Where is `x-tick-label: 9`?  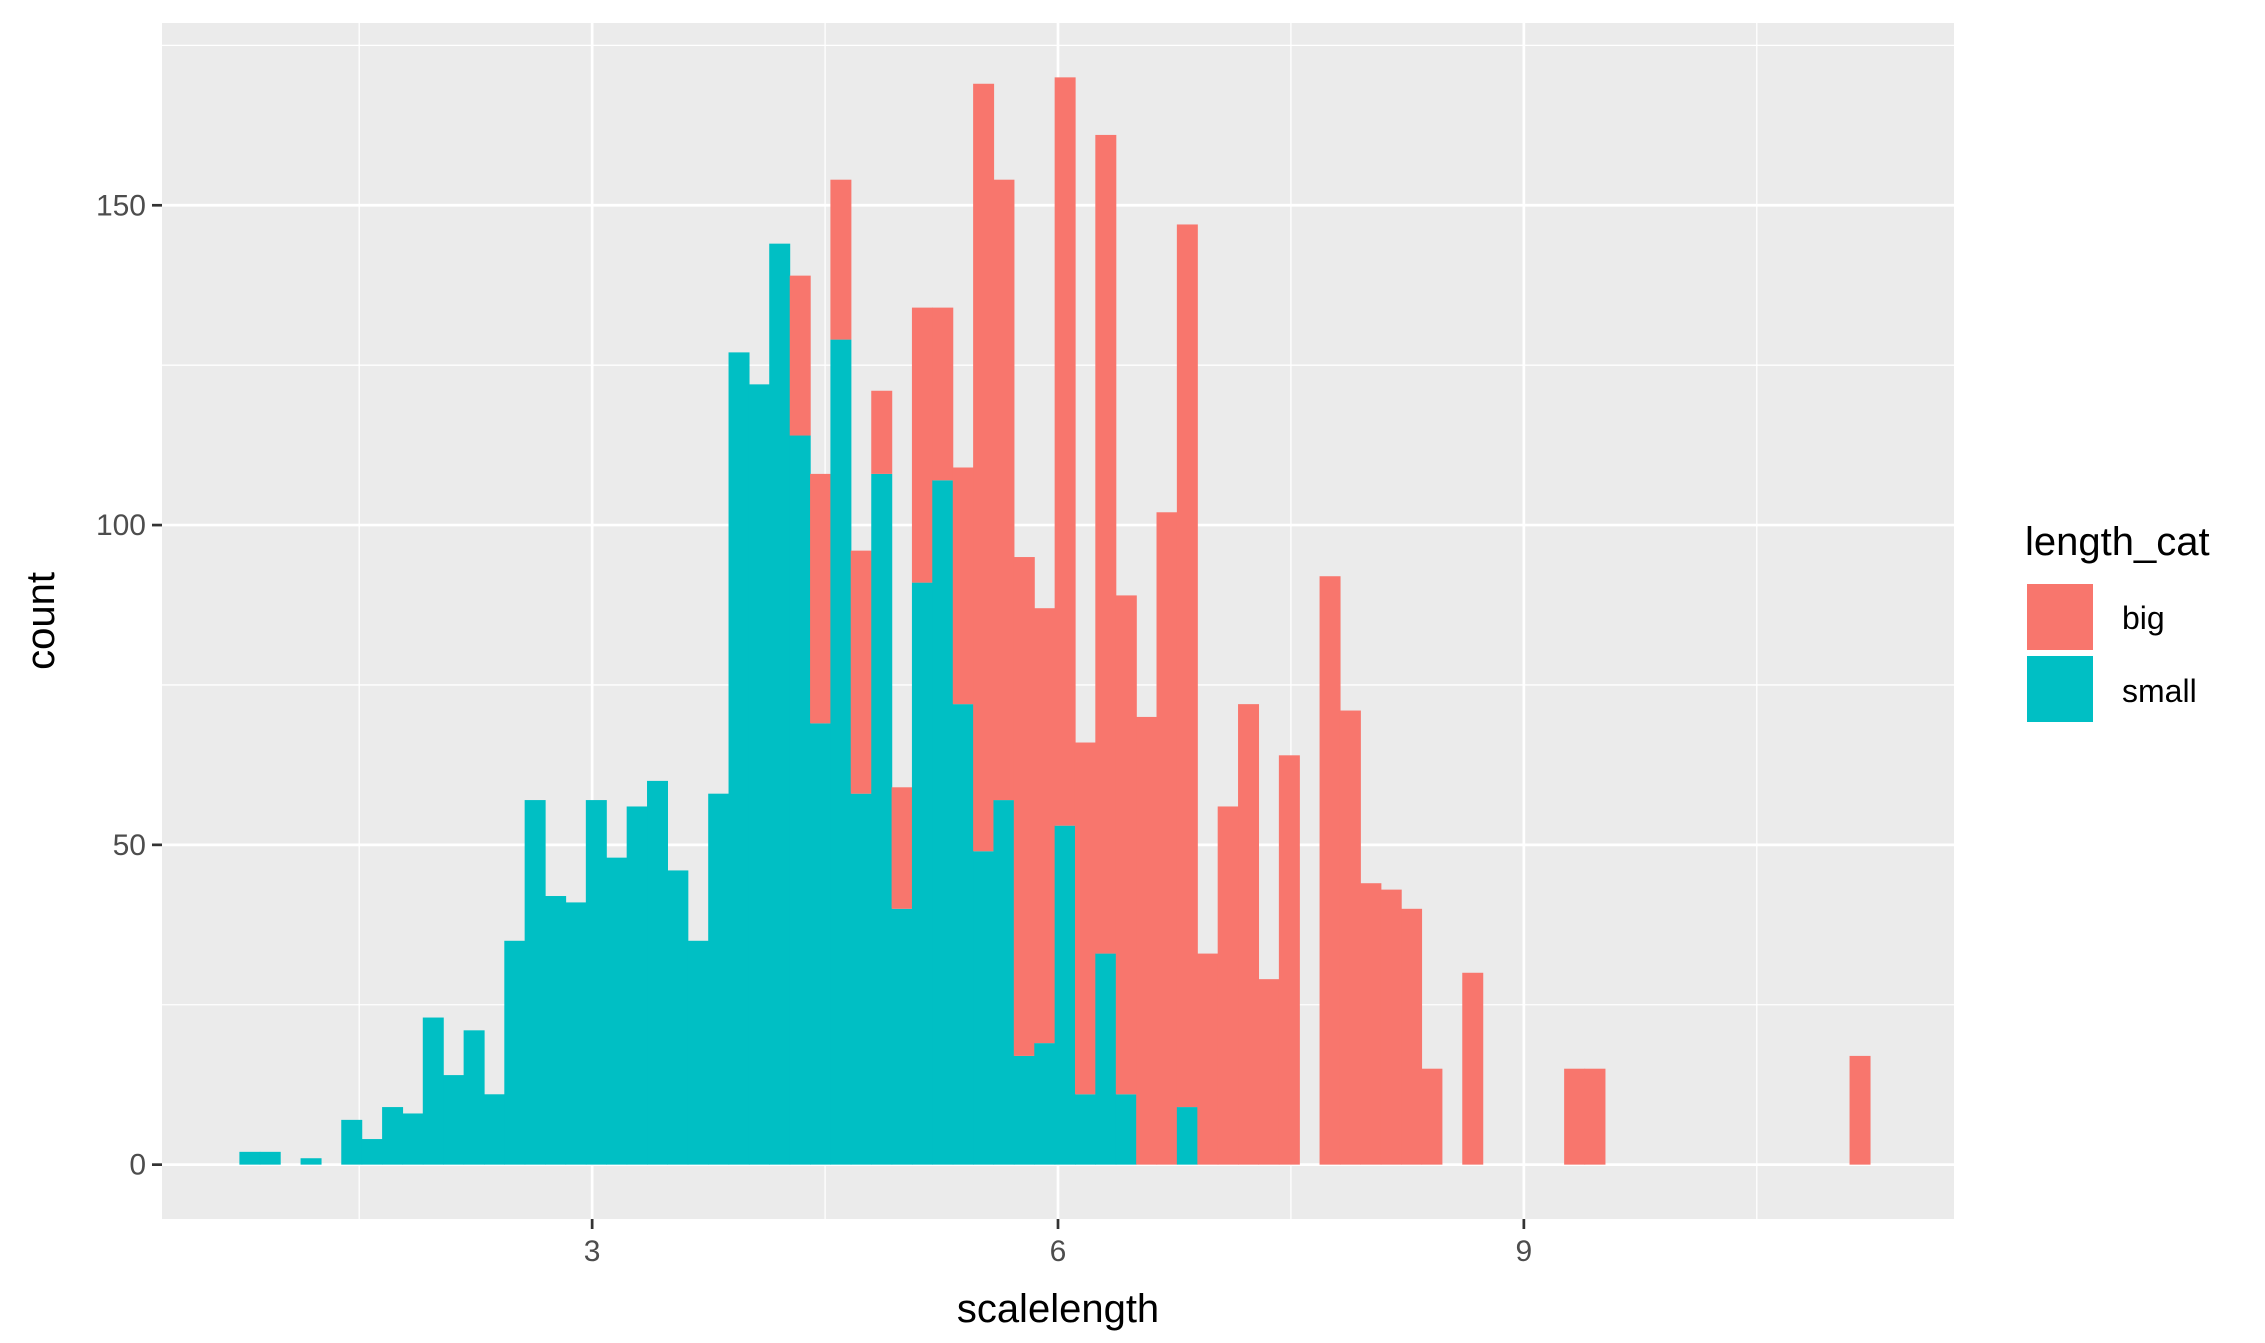
x-tick-label: 9 is located at coordinates (1524, 1251).